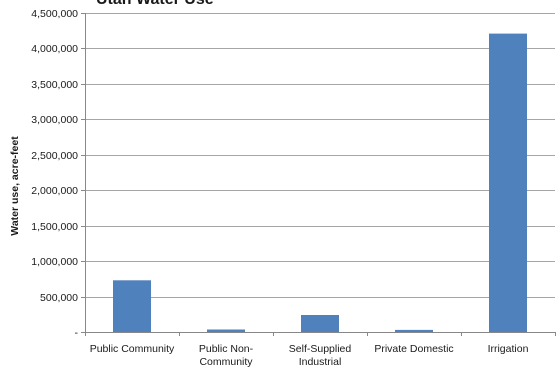 This screenshot has height=370, width=557. What do you see at coordinates (413, 349) in the screenshot?
I see `x-tick-label: Private Domestic` at bounding box center [413, 349].